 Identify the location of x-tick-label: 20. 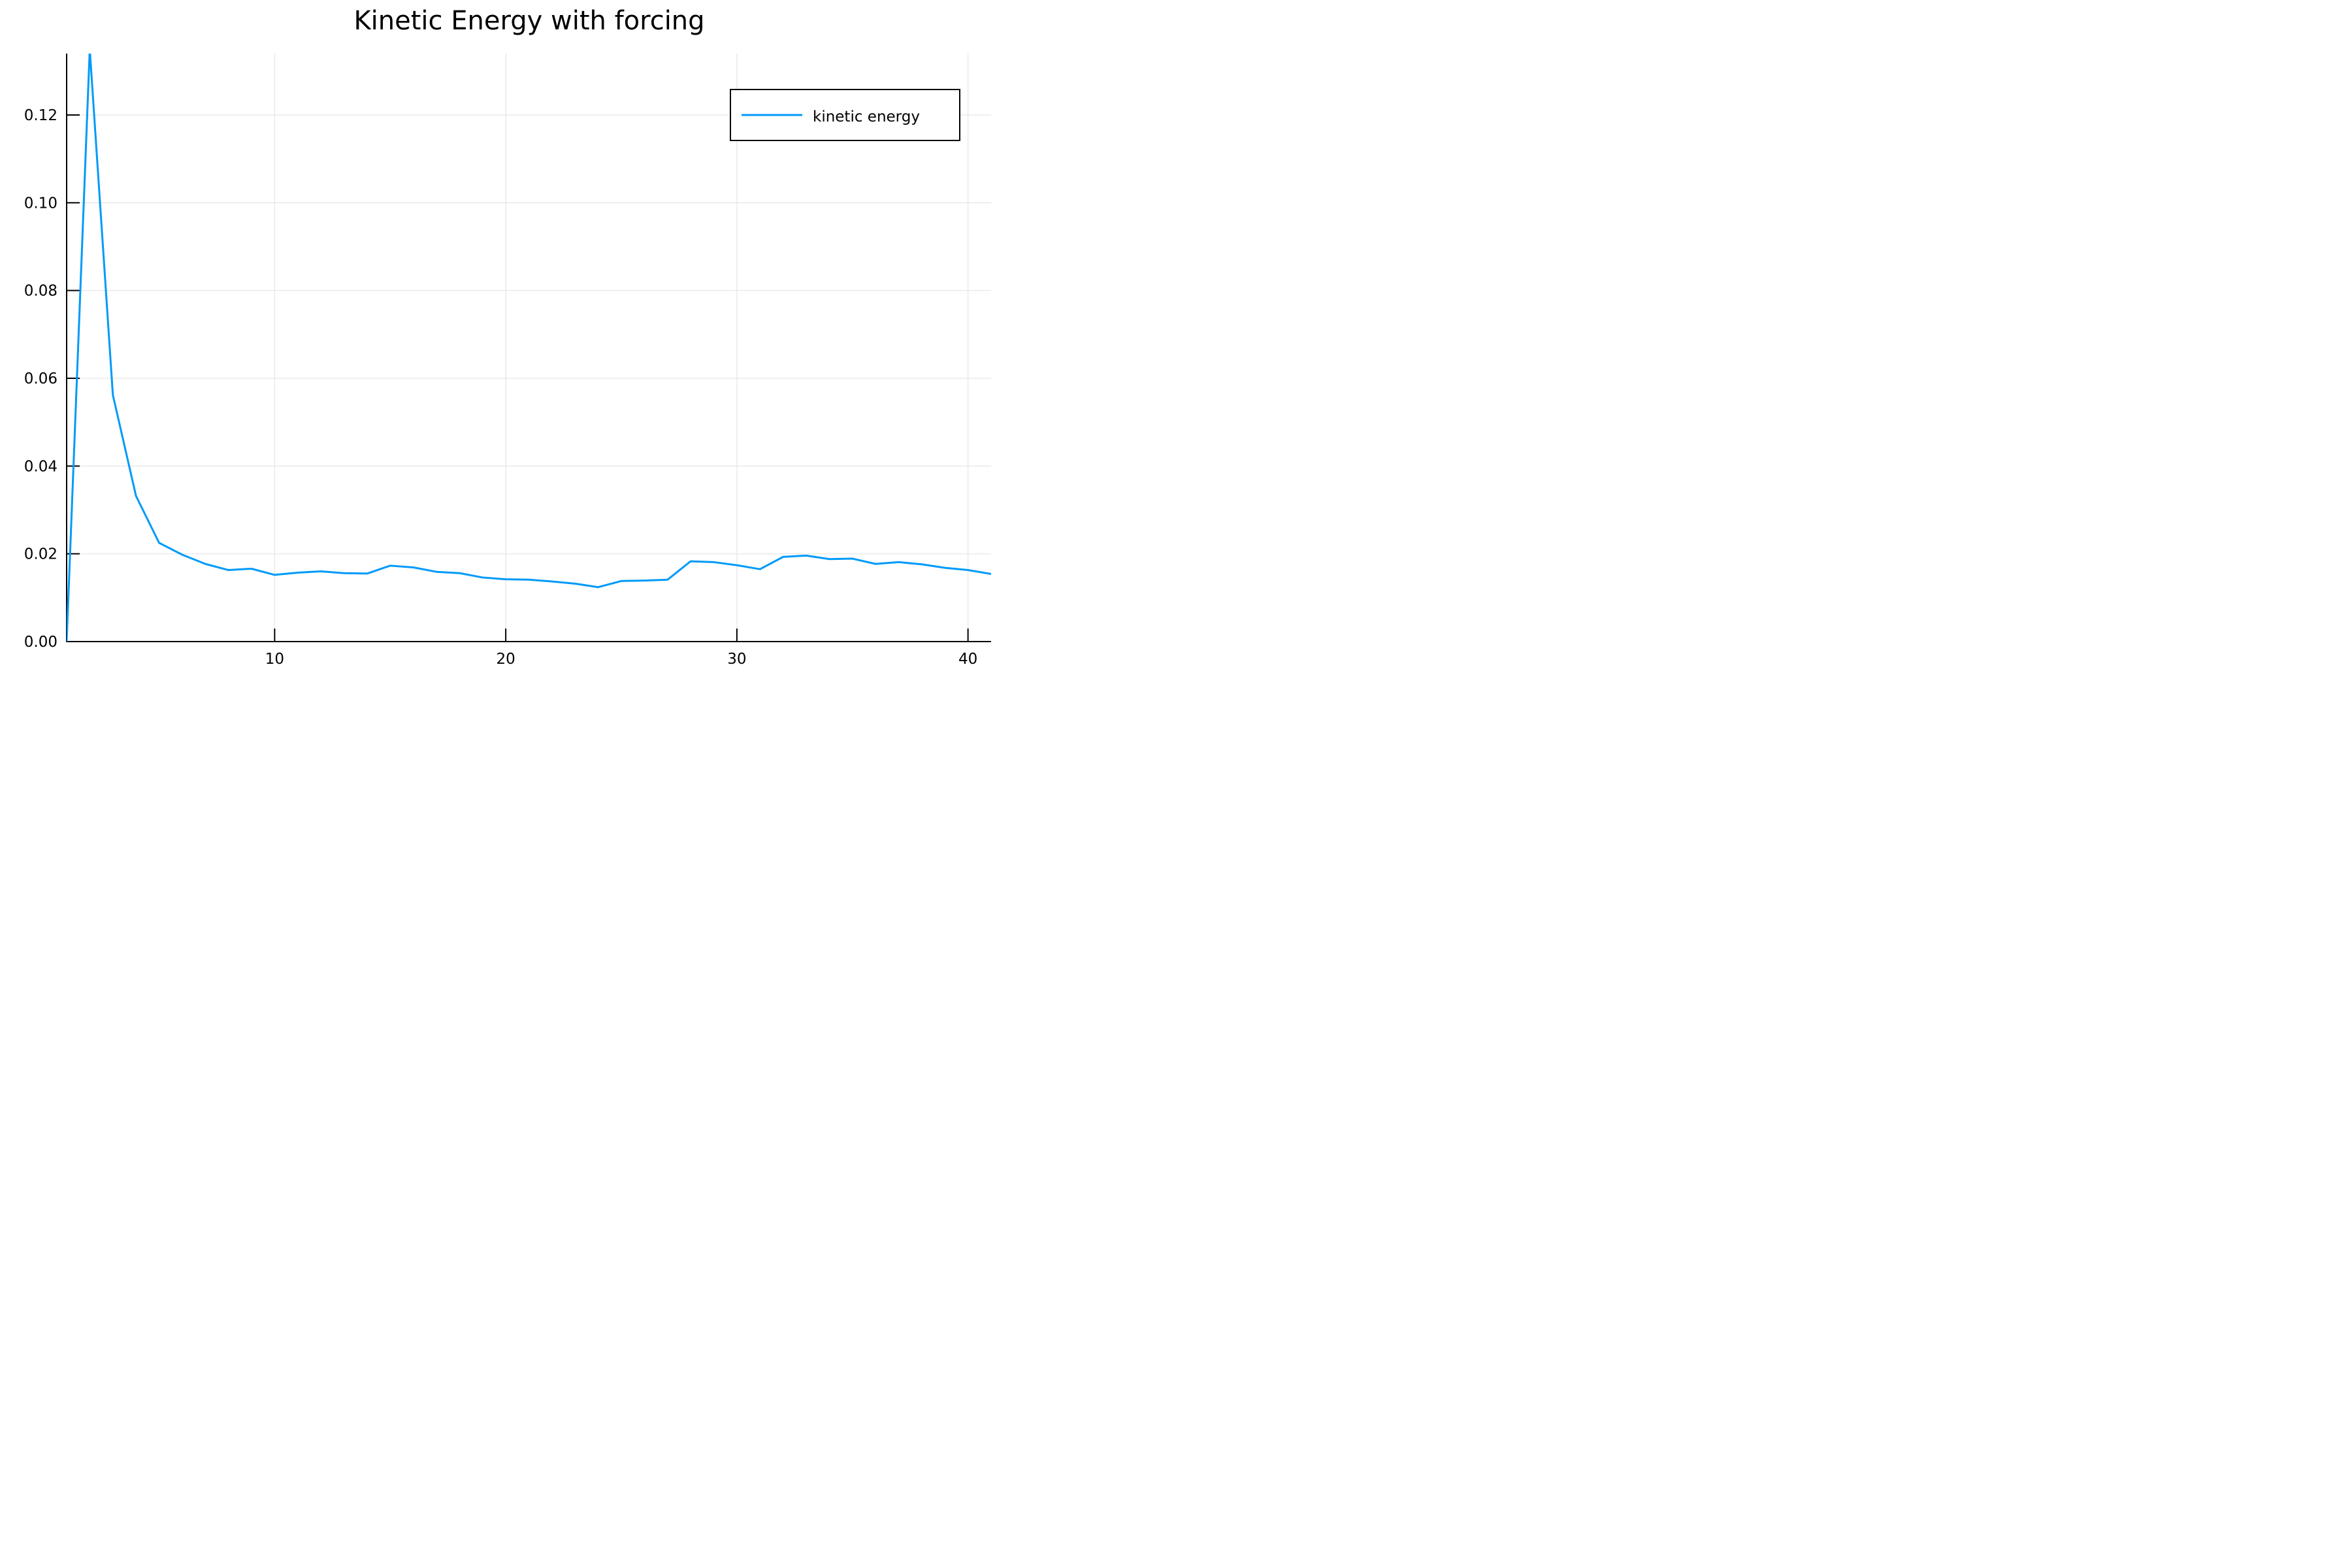
(505, 659).